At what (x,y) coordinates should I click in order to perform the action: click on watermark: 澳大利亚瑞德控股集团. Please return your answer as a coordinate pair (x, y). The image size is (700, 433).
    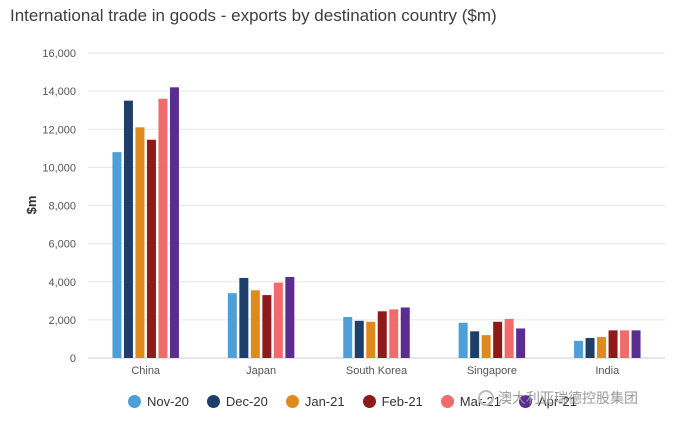
    Looking at the image, I should click on (558, 398).